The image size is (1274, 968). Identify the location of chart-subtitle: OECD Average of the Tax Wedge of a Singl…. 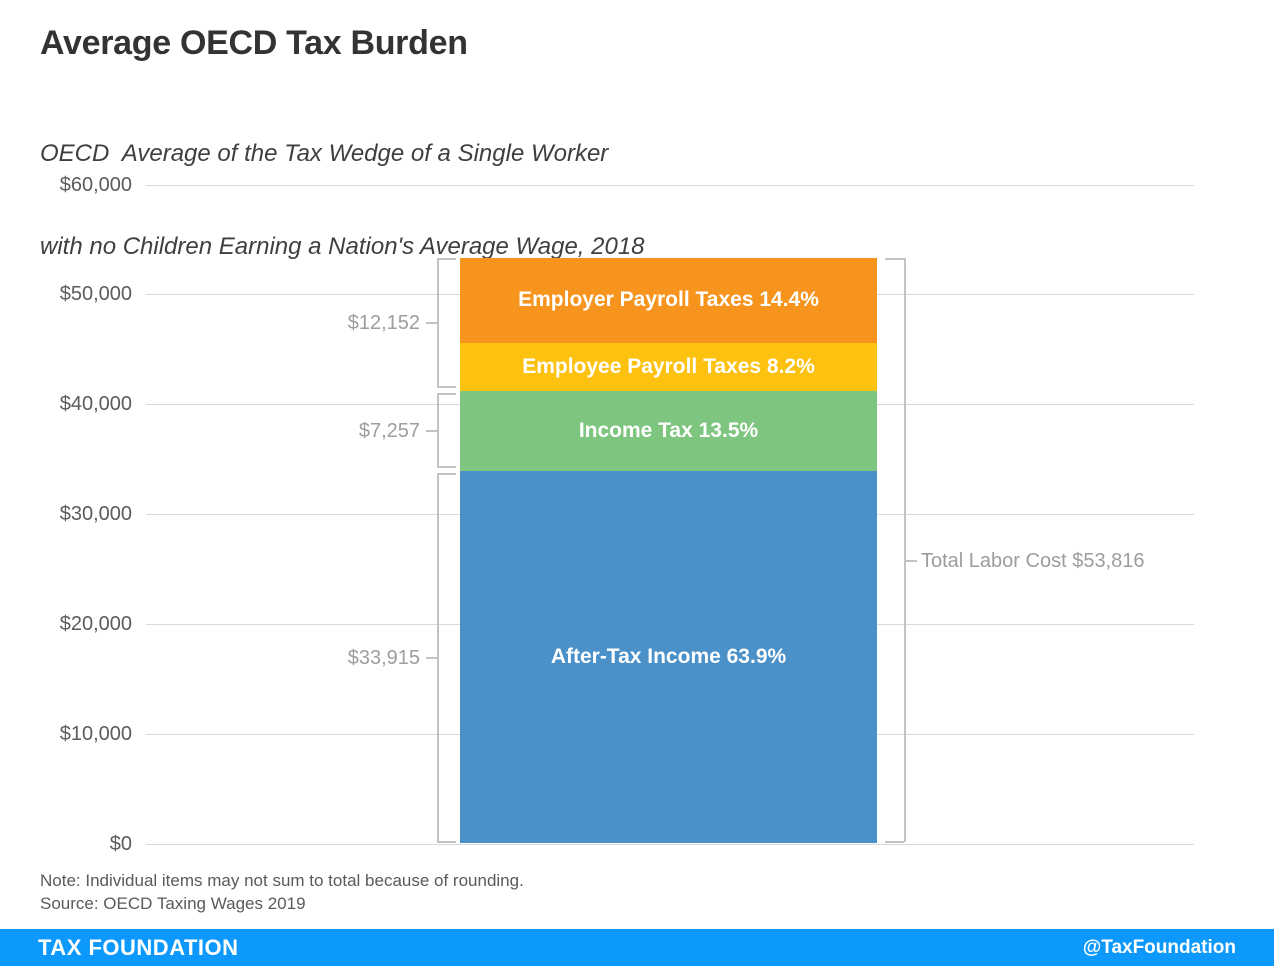
(342, 200).